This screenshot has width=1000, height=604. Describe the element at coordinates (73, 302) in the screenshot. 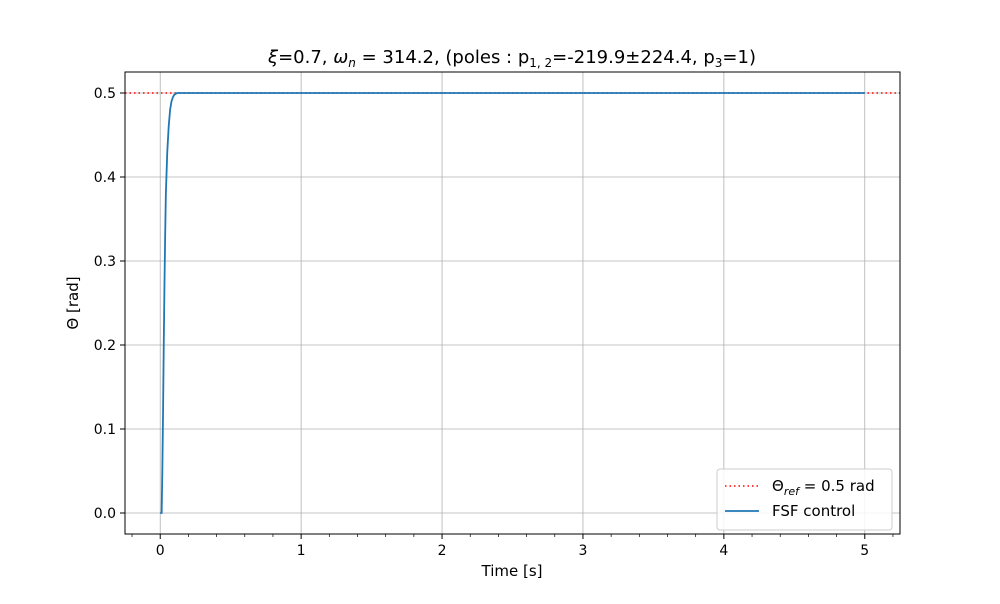

I see `y-axis-label: Θ [rad]` at that location.